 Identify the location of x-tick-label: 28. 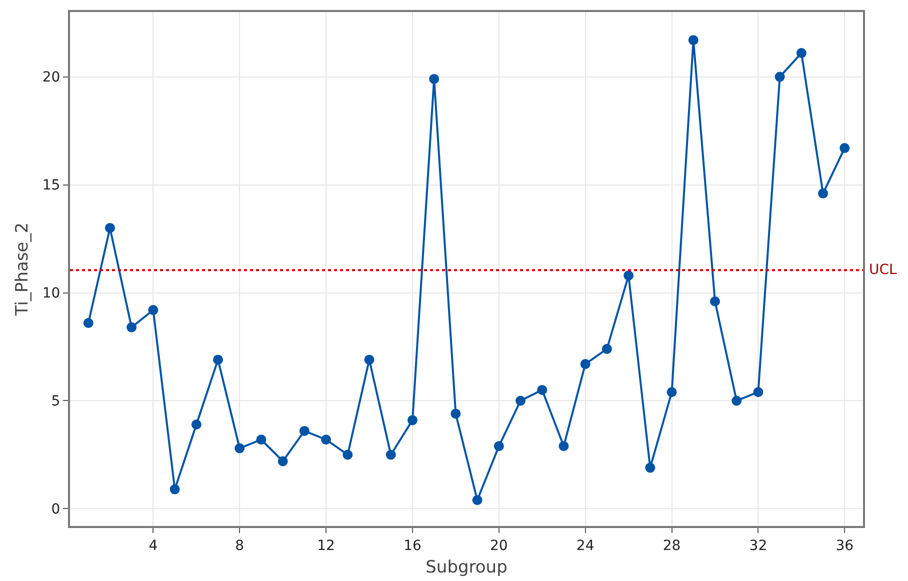
(671, 546).